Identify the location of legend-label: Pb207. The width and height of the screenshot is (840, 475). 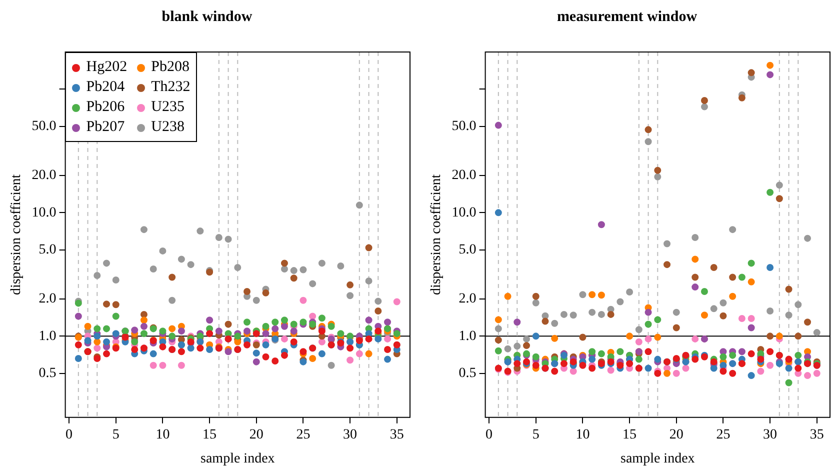
(105, 127).